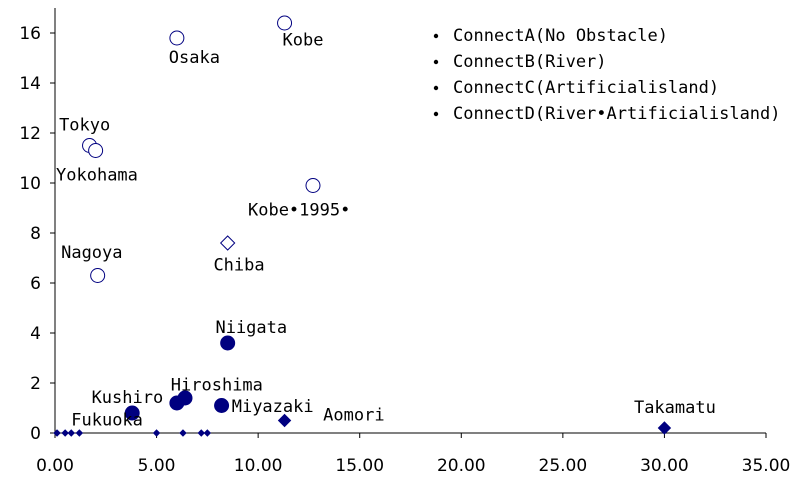 The image size is (794, 483). What do you see at coordinates (30, 184) in the screenshot?
I see `y-tick-label: 10` at bounding box center [30, 184].